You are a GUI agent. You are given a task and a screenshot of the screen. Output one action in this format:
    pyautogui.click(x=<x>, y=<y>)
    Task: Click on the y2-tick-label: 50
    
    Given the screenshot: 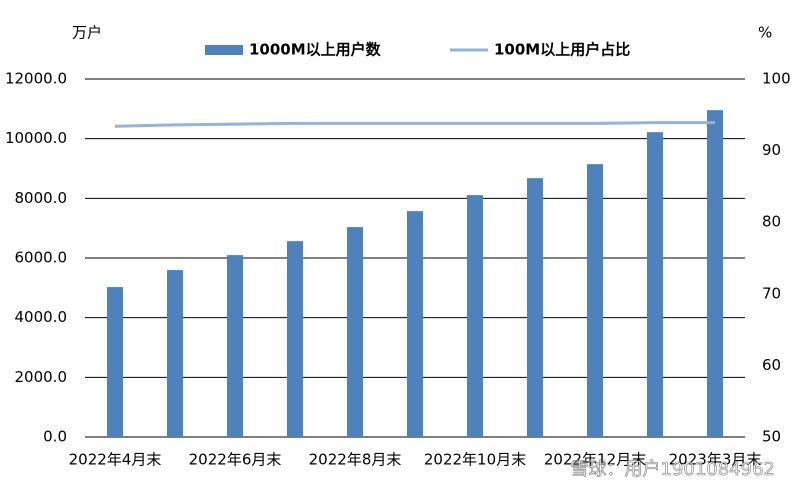 What is the action you would take?
    pyautogui.click(x=771, y=437)
    